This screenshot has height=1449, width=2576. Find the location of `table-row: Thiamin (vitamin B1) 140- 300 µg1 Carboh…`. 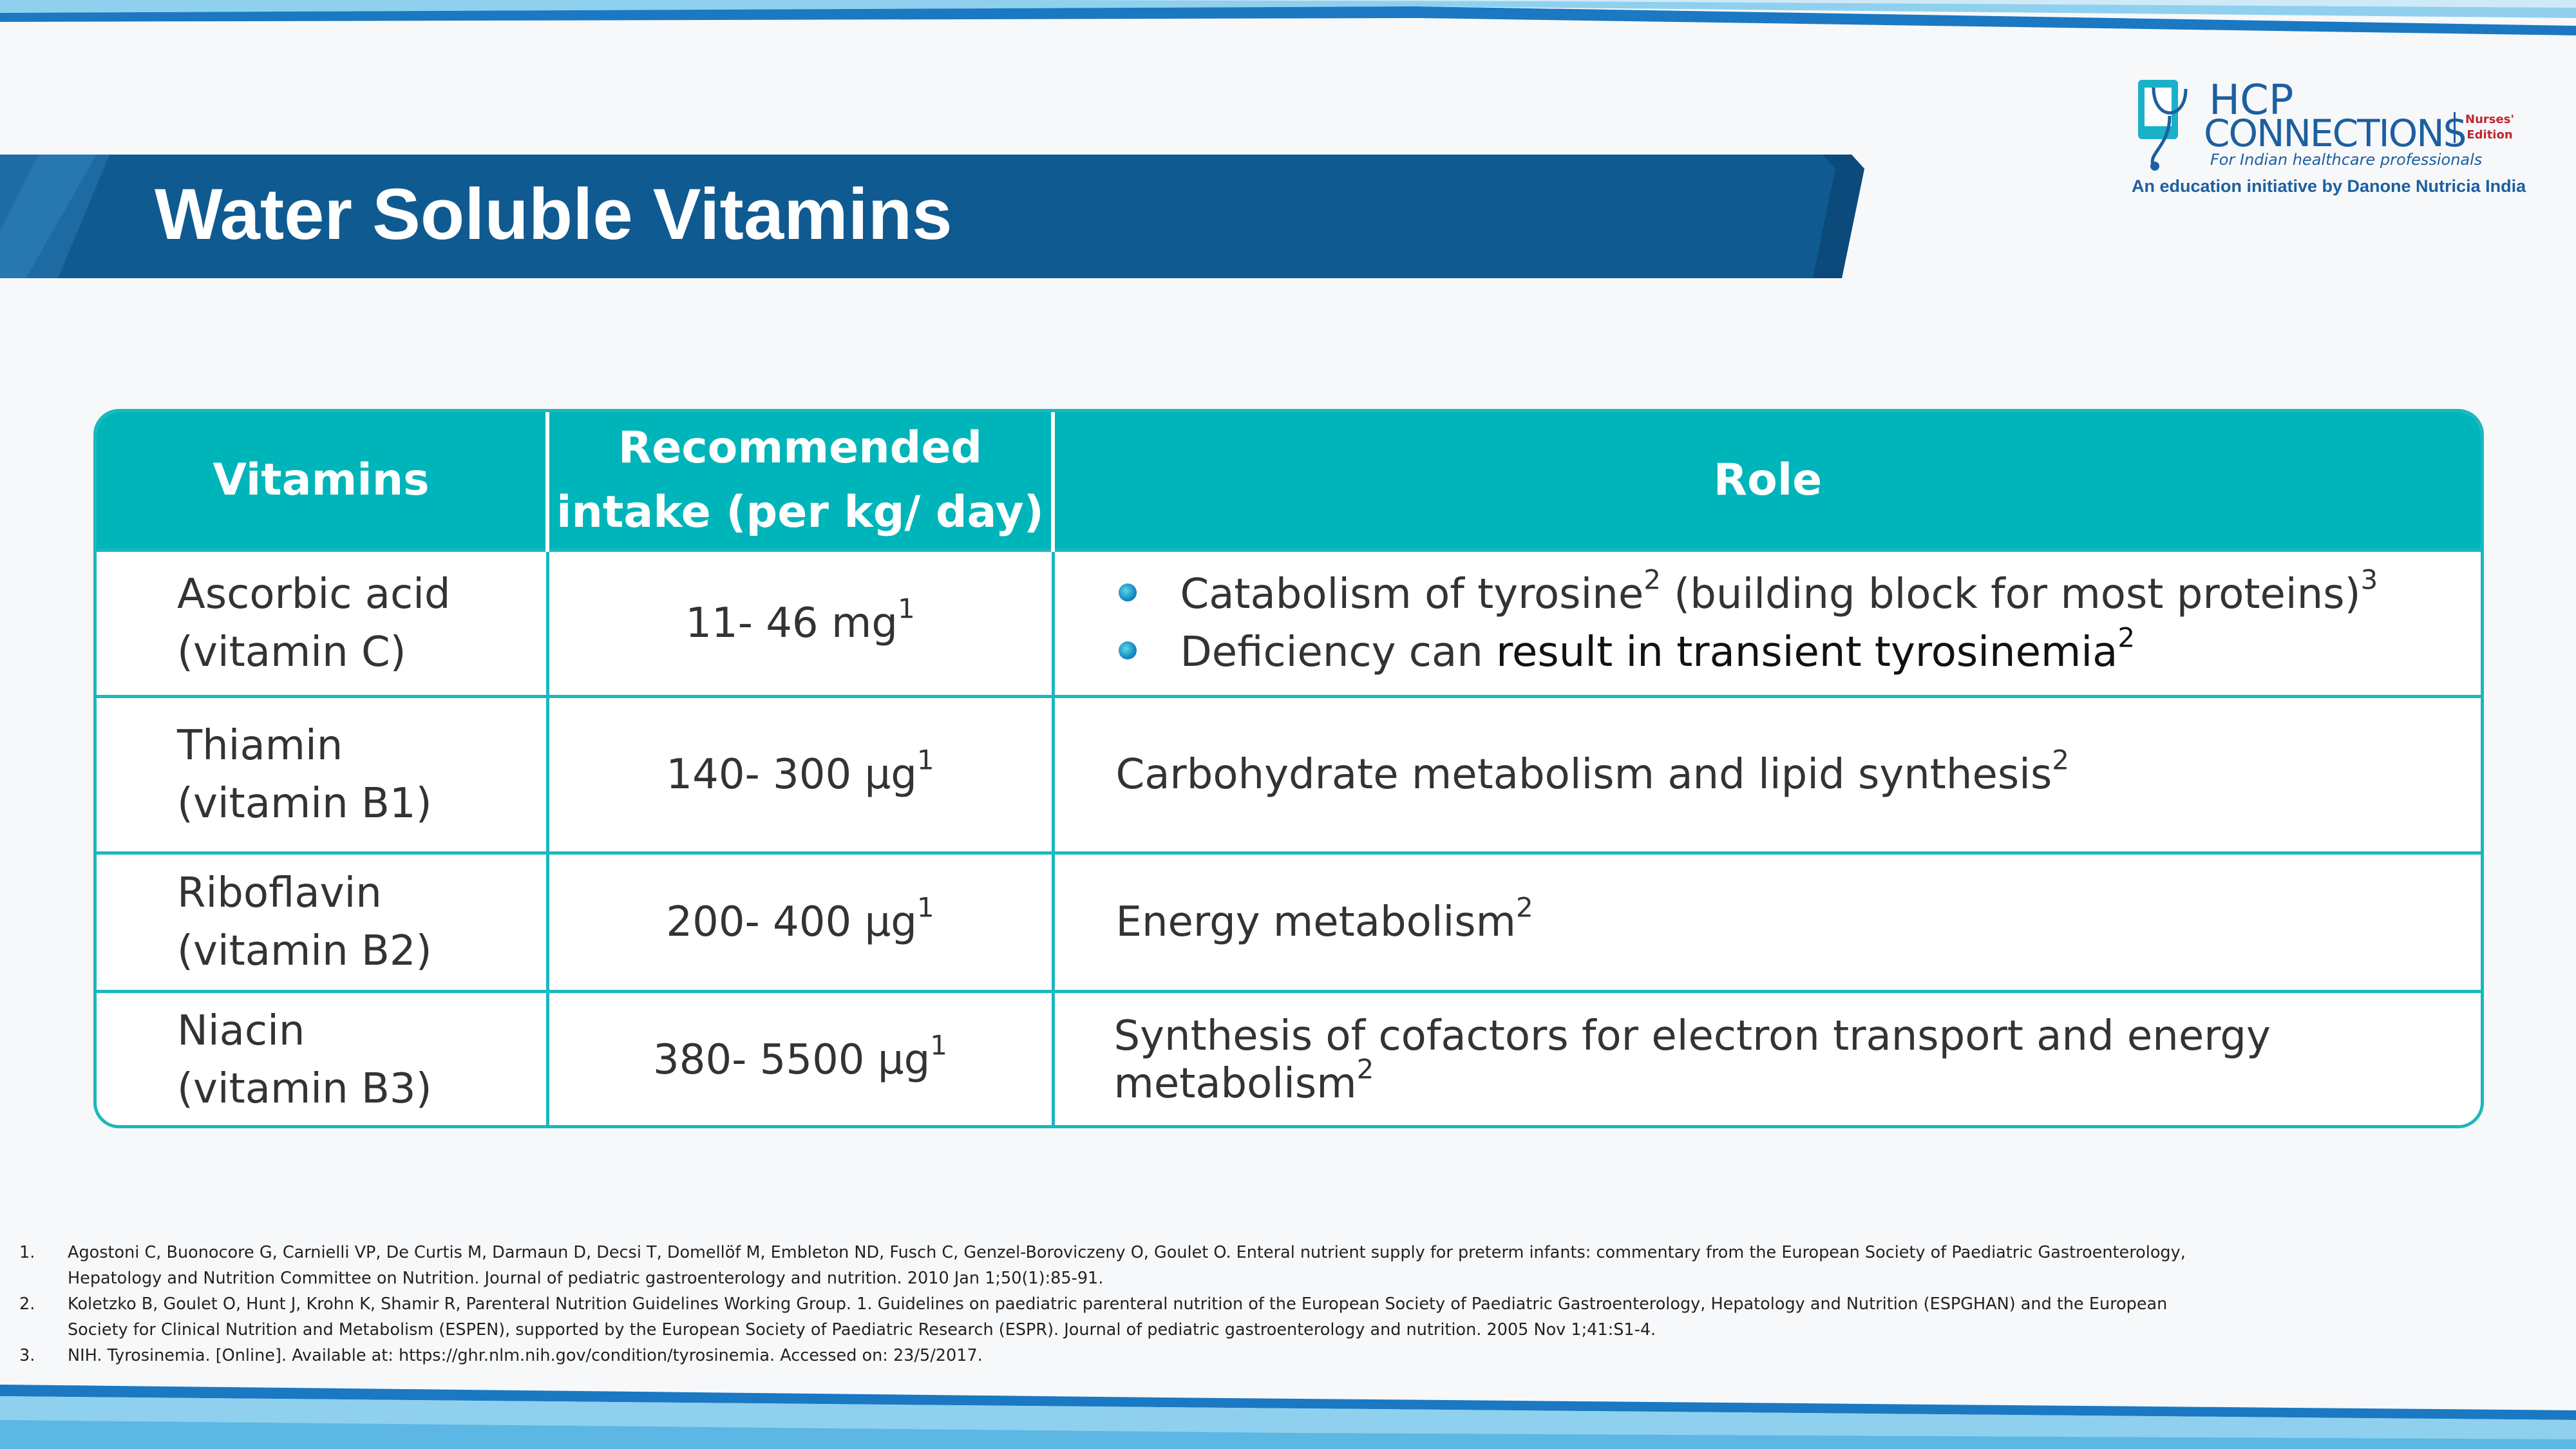

table-row: Thiamin (vitamin B1) 140- 300 µg1 Carboh… is located at coordinates (1289, 774).